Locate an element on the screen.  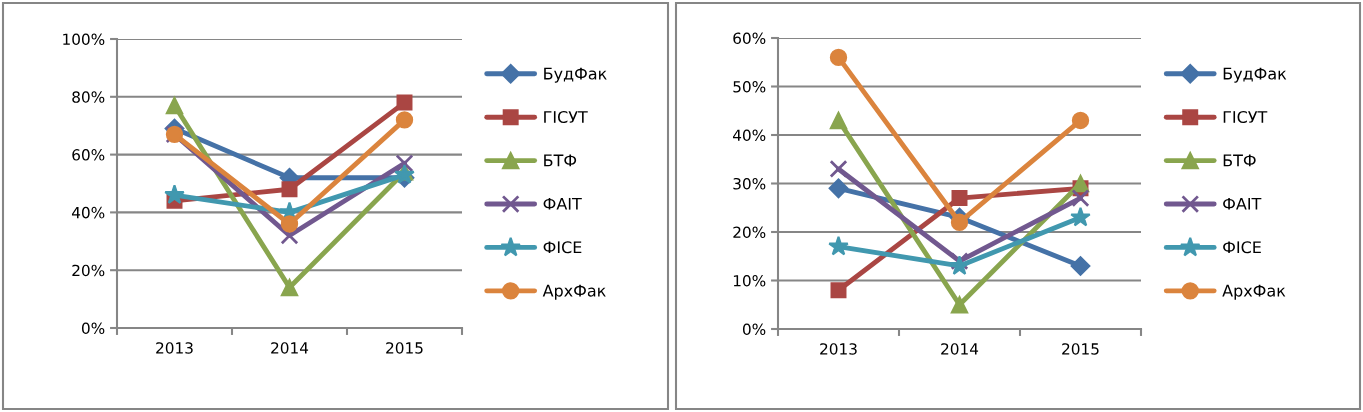
y-tick-label: 10% is located at coordinates (749, 280).